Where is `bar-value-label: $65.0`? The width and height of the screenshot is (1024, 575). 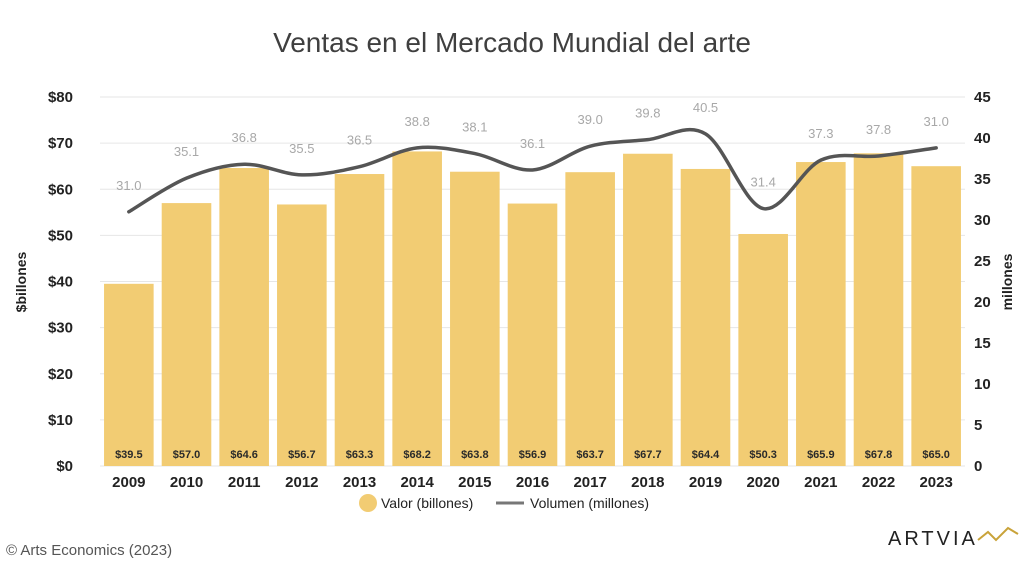
bar-value-label: $65.0 is located at coordinates (936, 455).